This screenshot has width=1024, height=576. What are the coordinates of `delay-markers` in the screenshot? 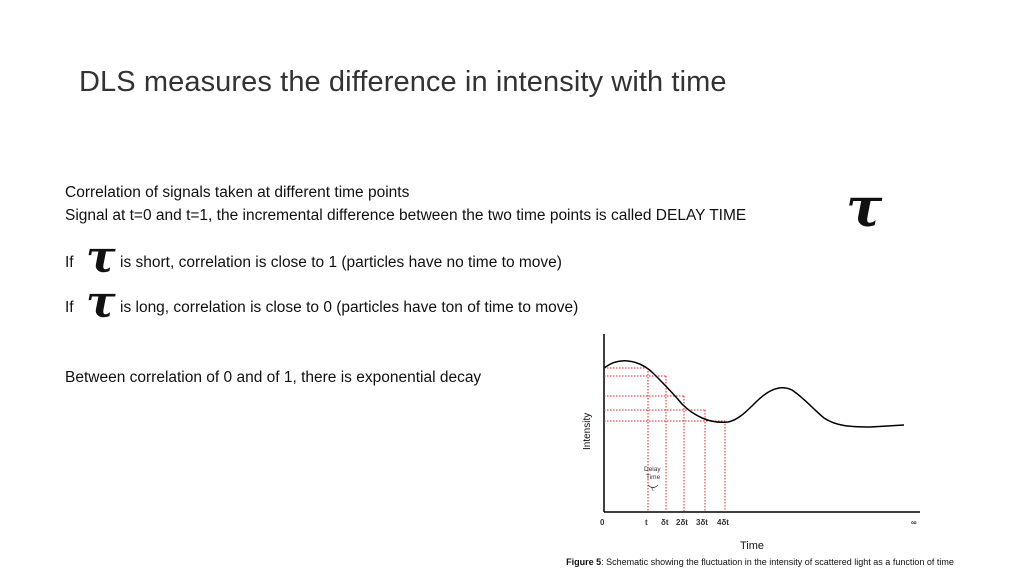 It's located at (665, 439).